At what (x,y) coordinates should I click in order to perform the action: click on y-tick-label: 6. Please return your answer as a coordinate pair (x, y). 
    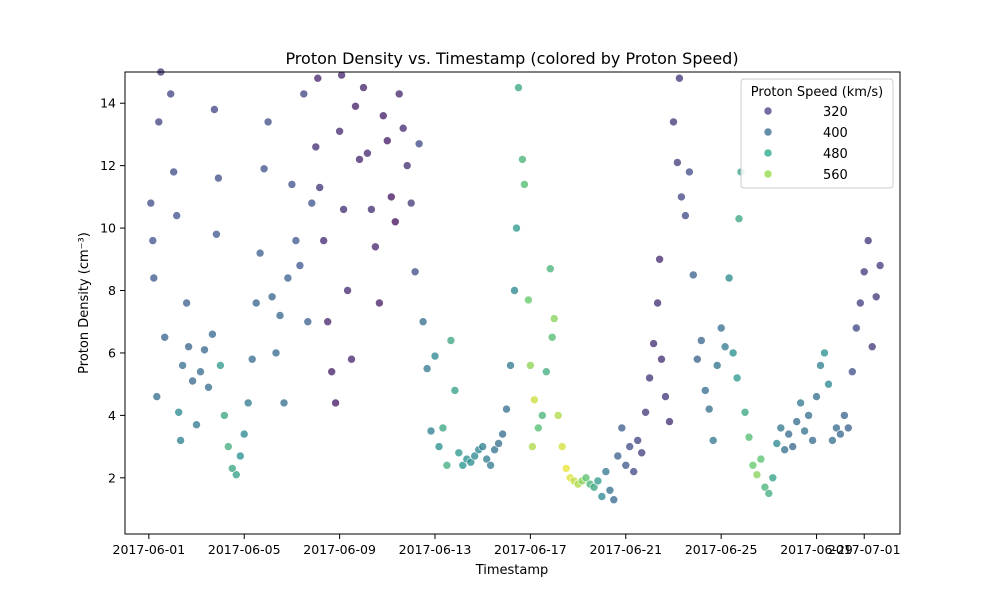
    Looking at the image, I should click on (112, 352).